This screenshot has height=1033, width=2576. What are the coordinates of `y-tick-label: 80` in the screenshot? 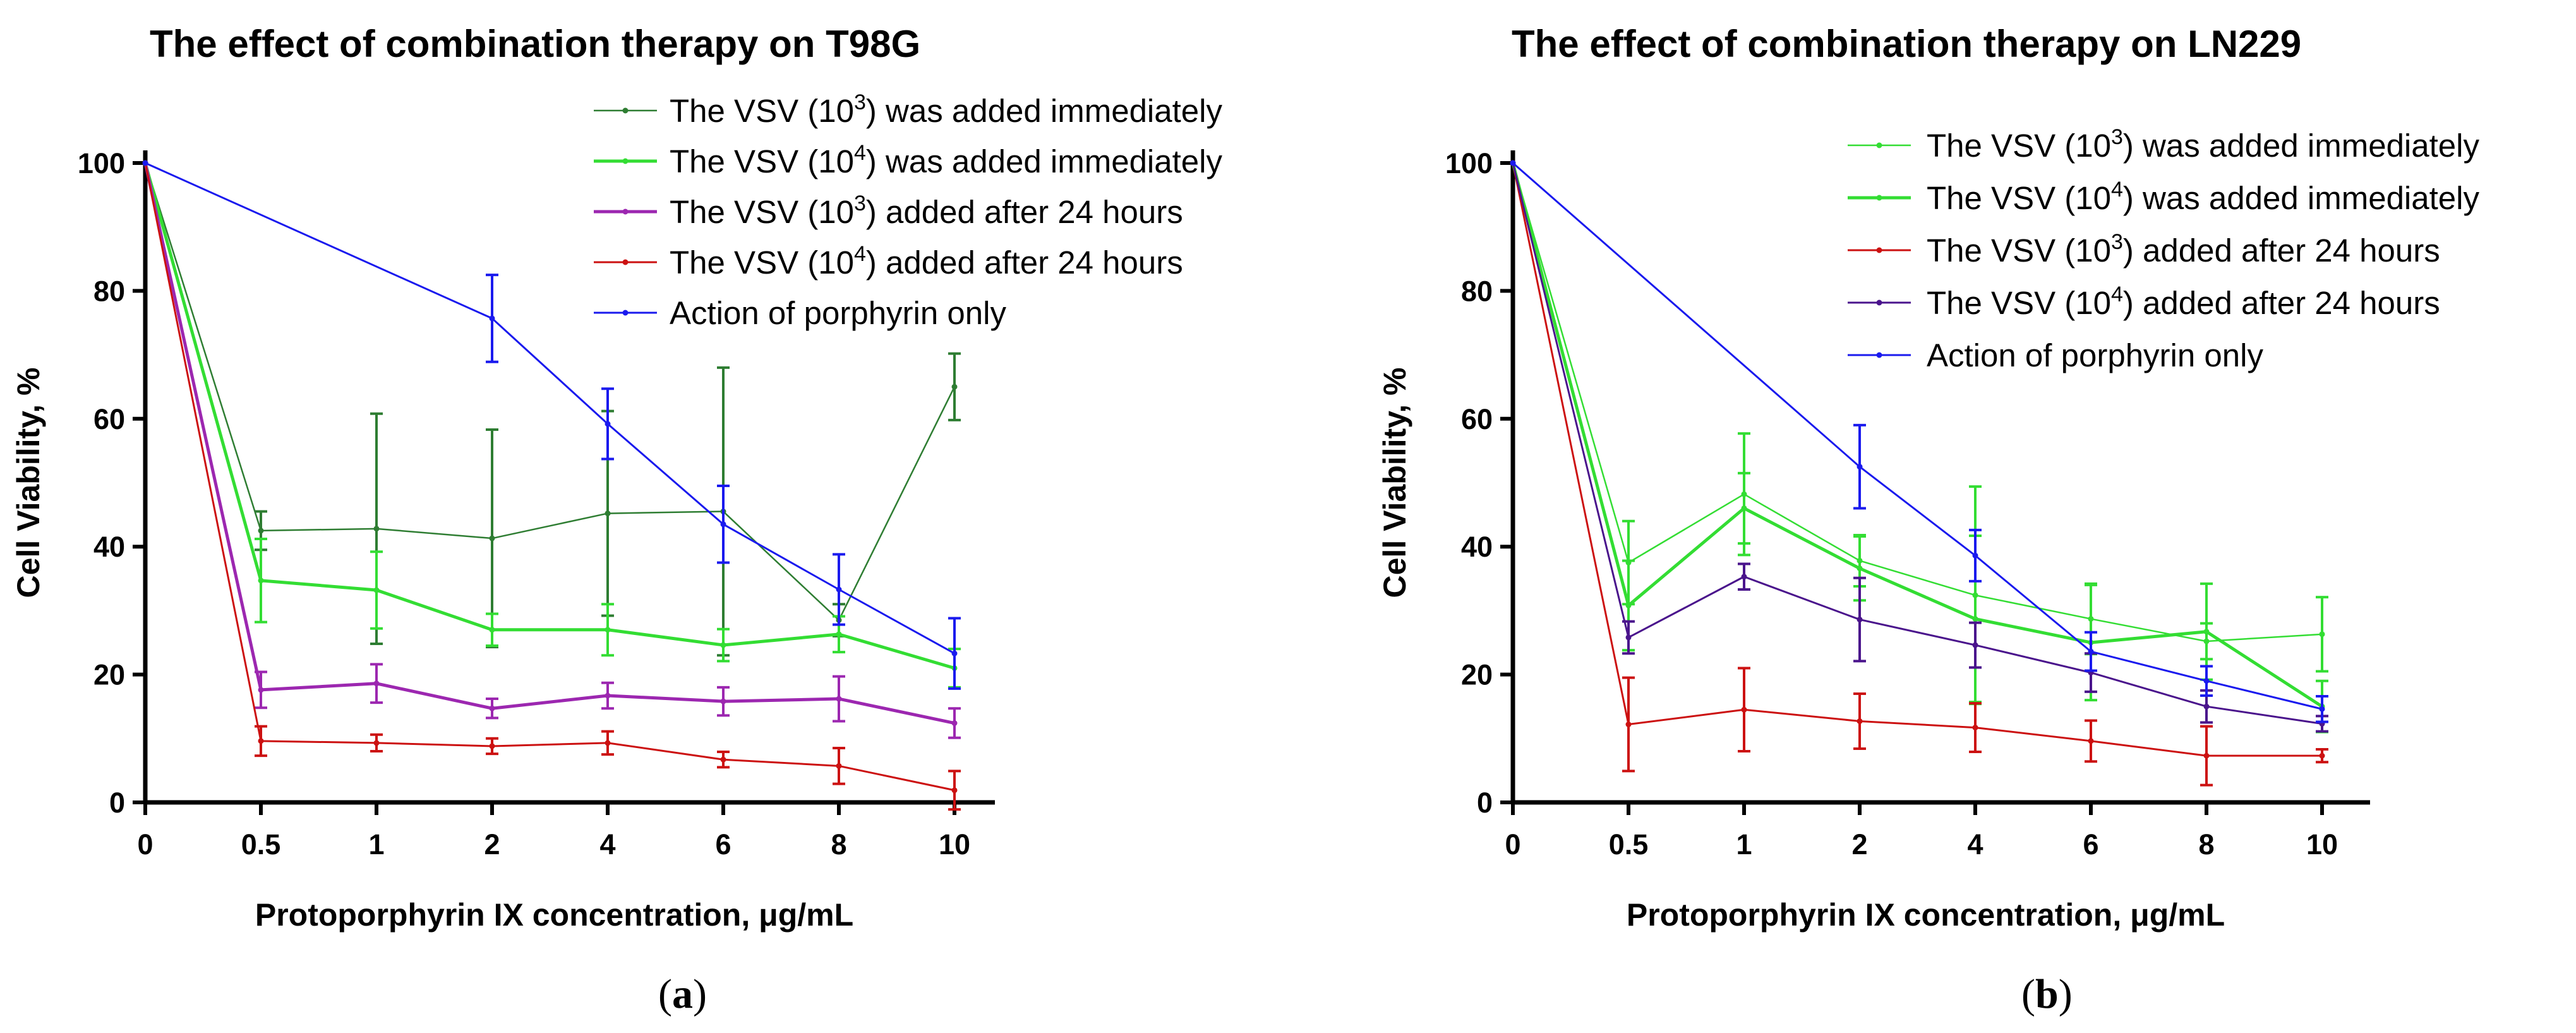 It's located at (109, 291).